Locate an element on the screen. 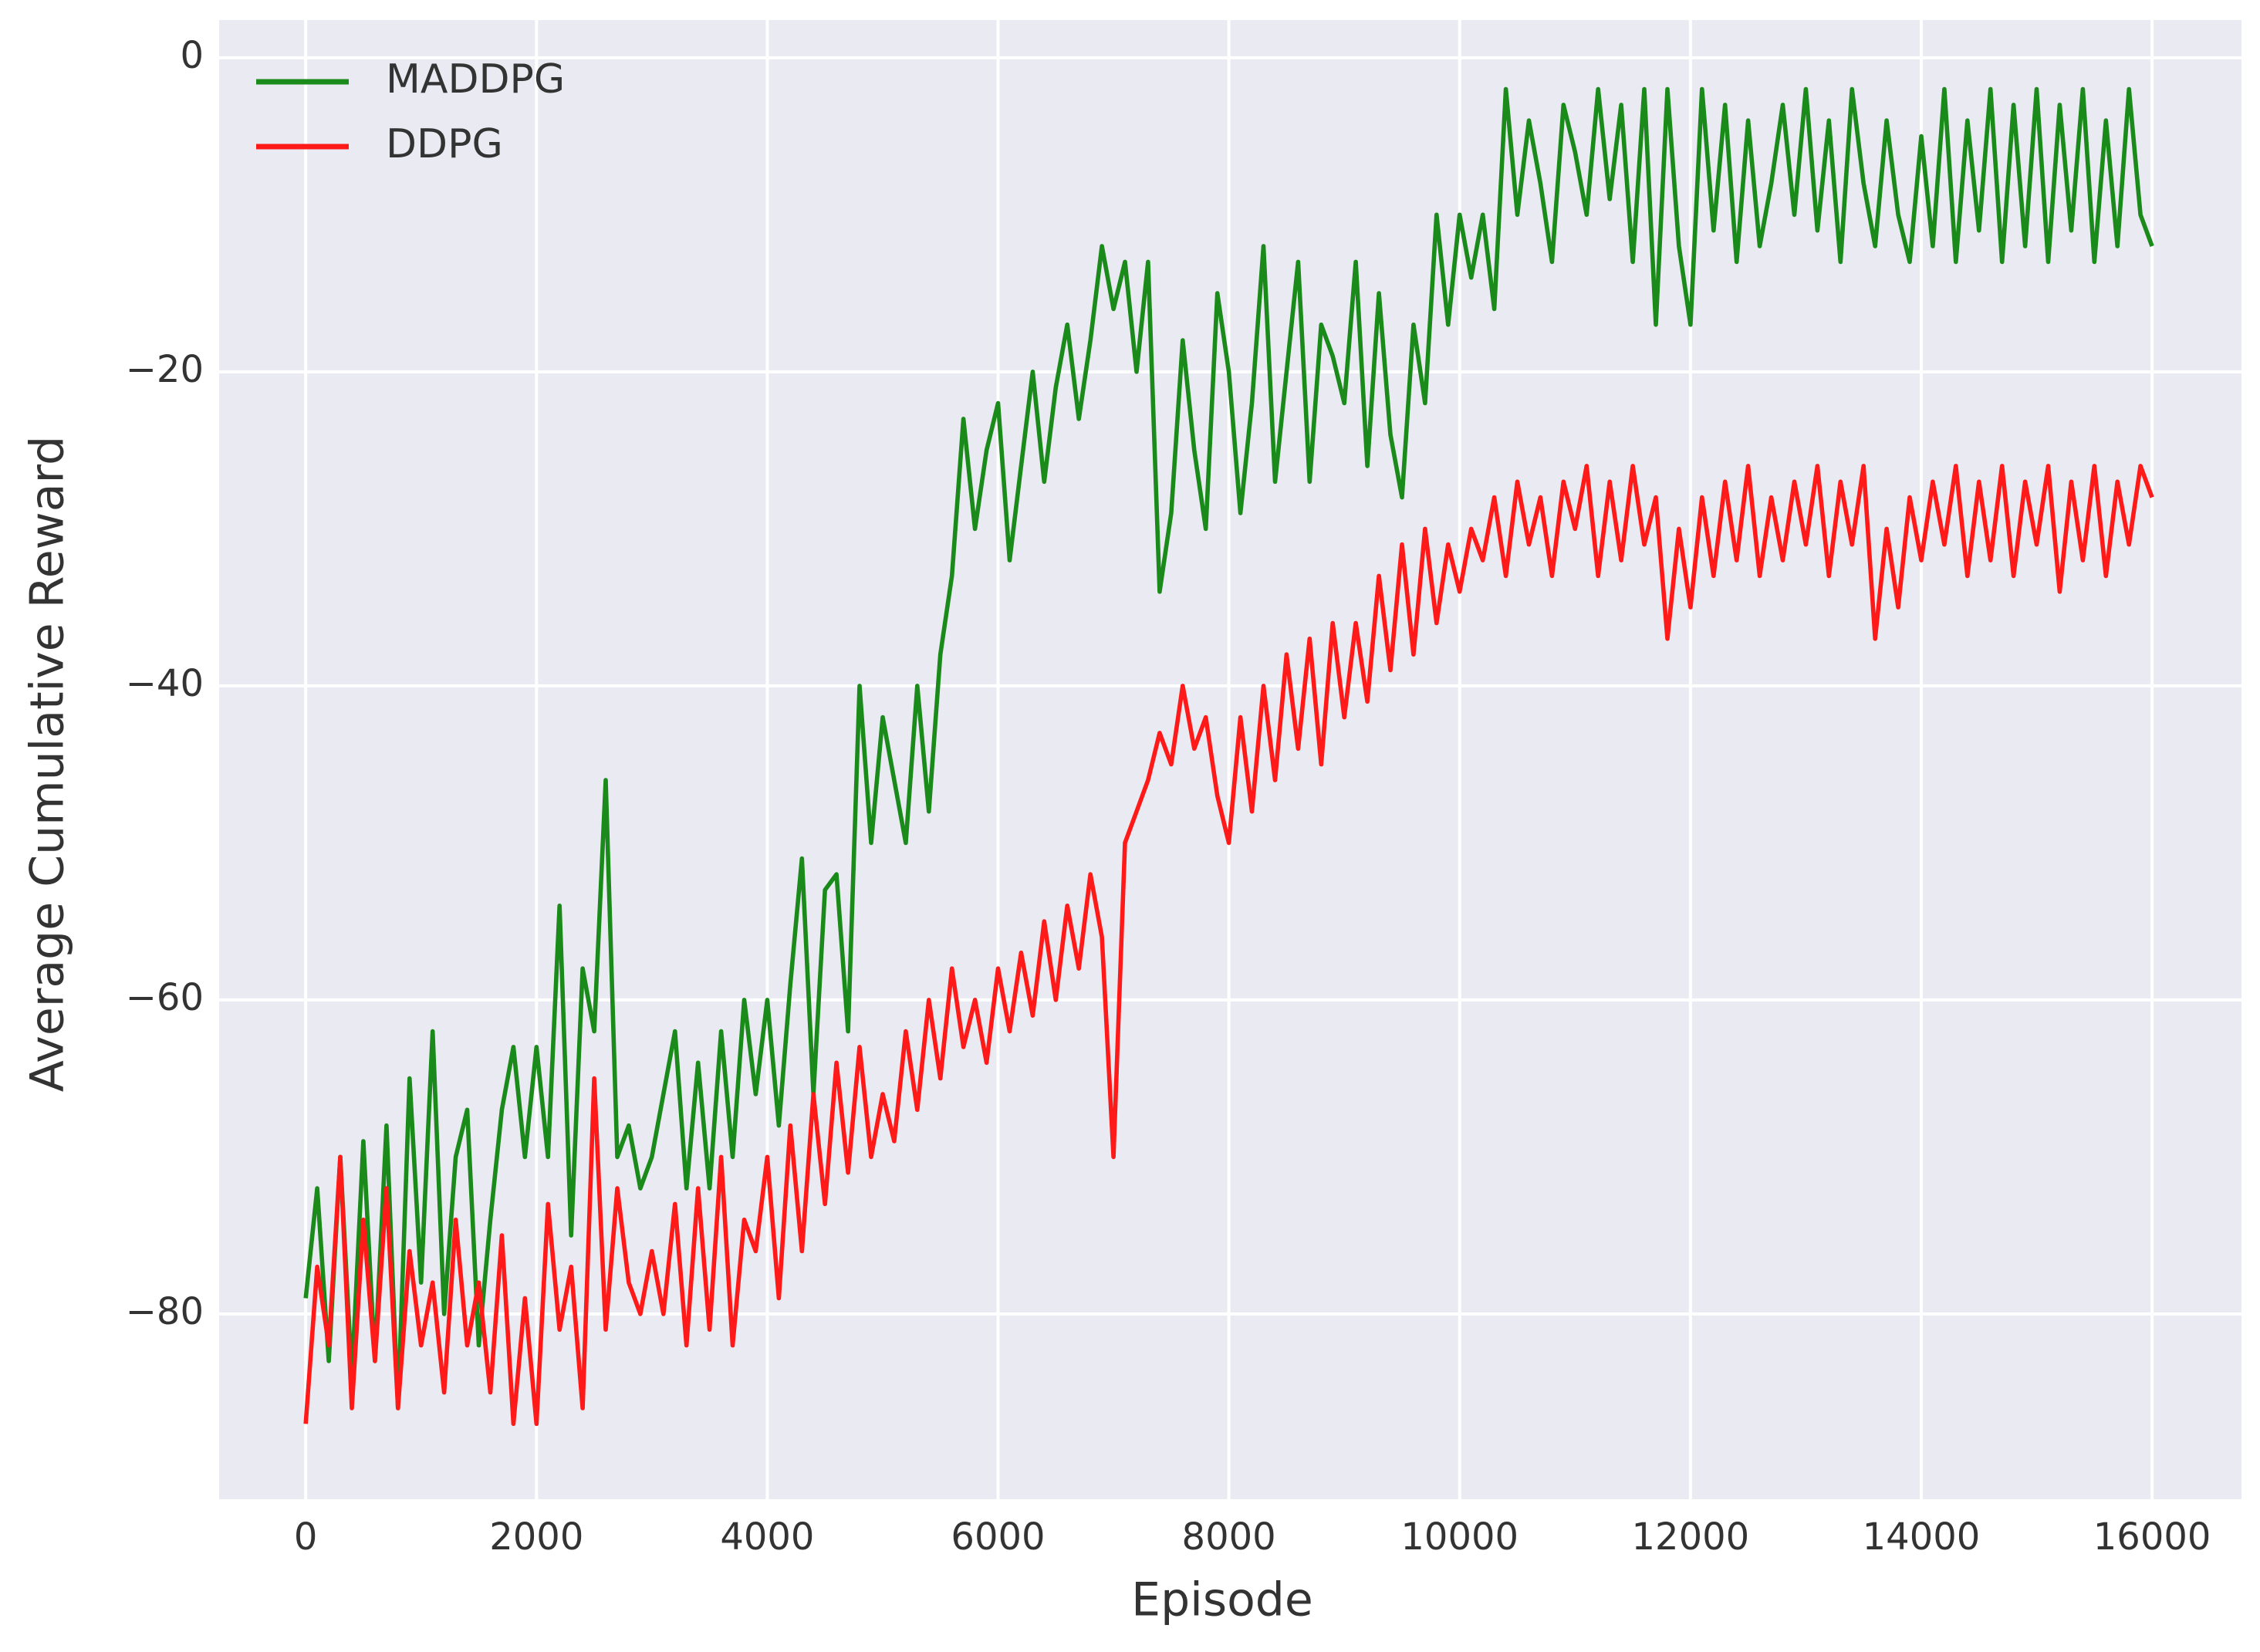 The width and height of the screenshot is (2260, 1652). y-tick-label: −20 is located at coordinates (165, 369).